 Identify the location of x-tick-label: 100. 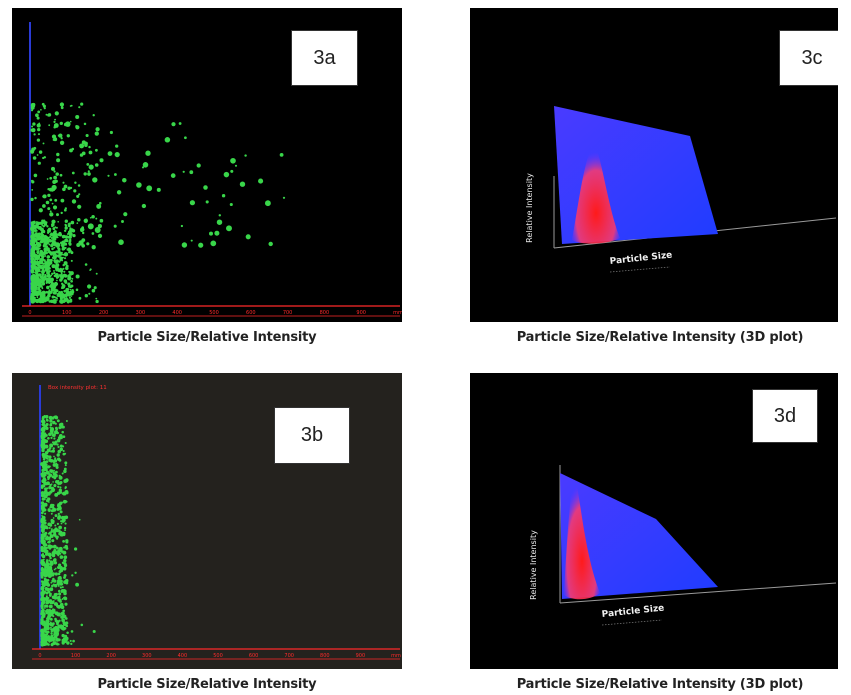
(67, 313).